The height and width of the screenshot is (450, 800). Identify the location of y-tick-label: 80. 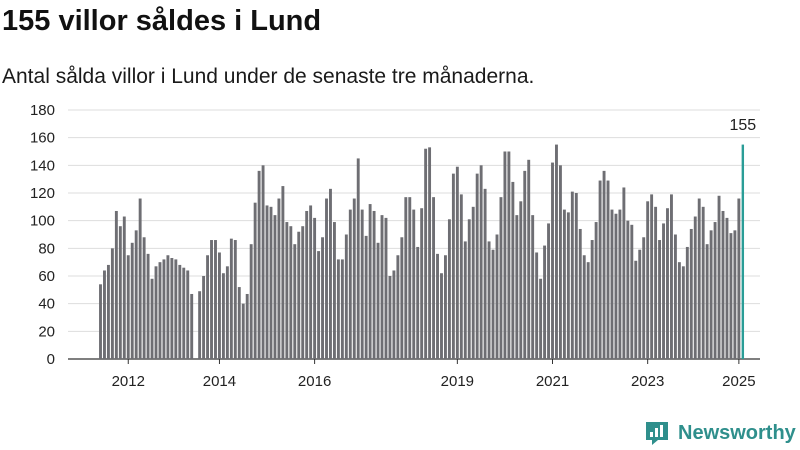
(46, 248).